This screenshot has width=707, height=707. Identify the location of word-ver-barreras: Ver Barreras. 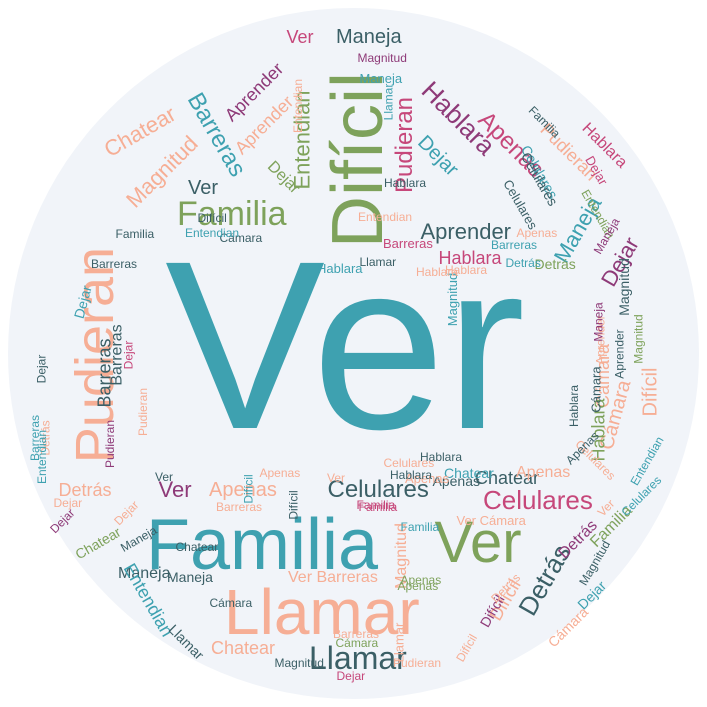
(333, 577).